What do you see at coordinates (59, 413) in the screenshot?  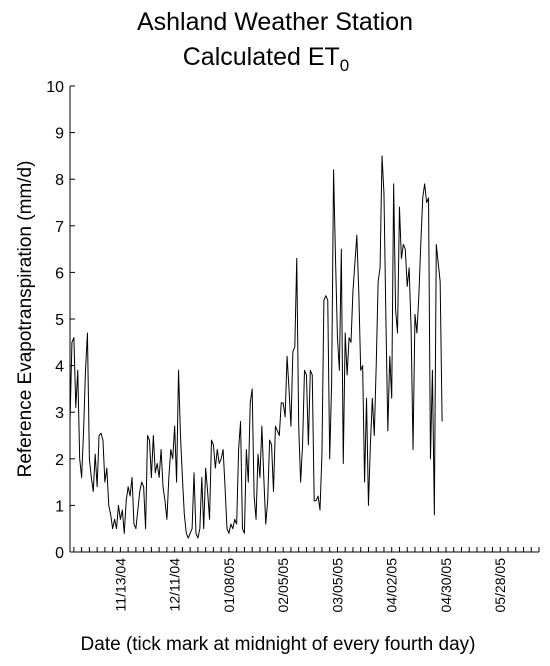 I see `y-tick-label: 3` at bounding box center [59, 413].